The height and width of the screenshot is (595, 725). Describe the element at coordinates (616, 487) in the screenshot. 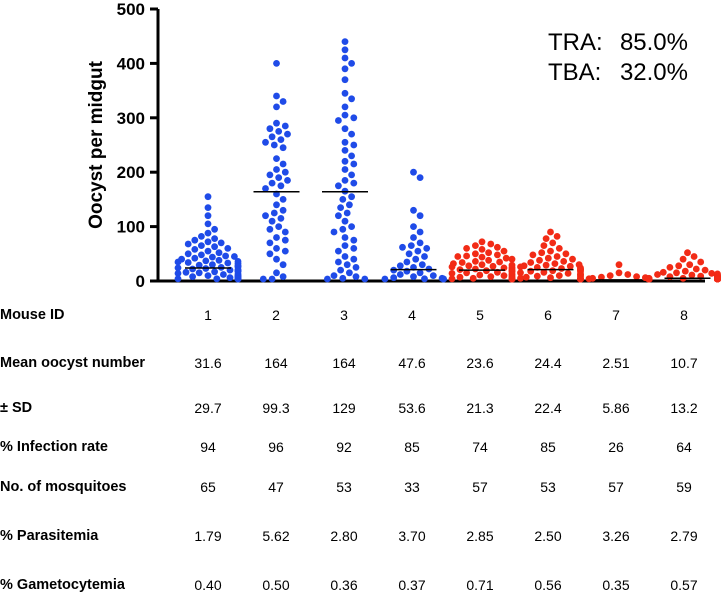

I see `table-cell: 57` at that location.